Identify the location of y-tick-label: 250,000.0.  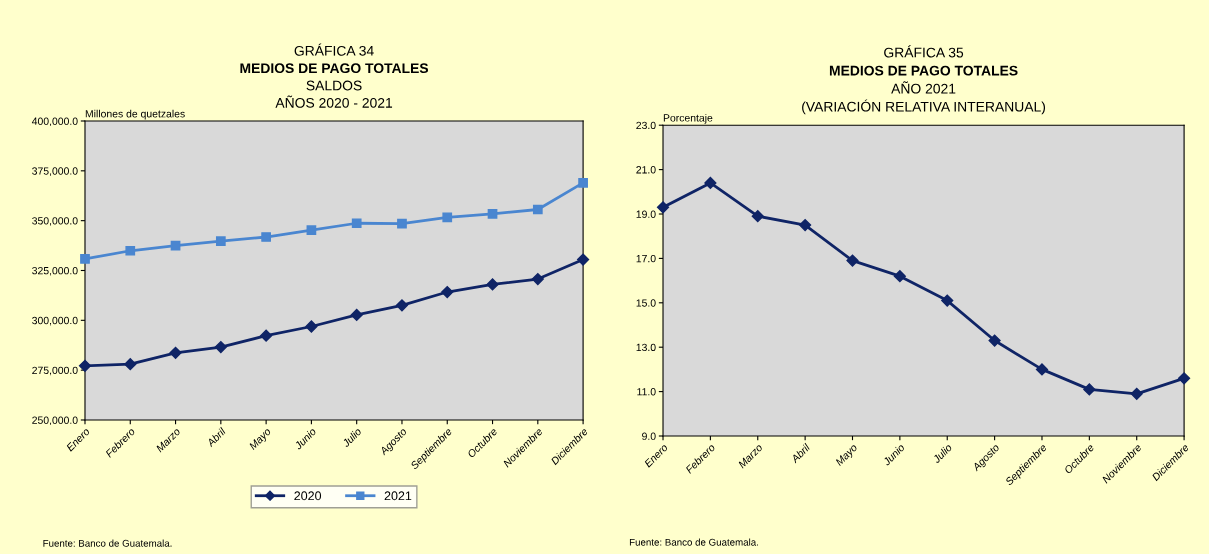
(55, 421).